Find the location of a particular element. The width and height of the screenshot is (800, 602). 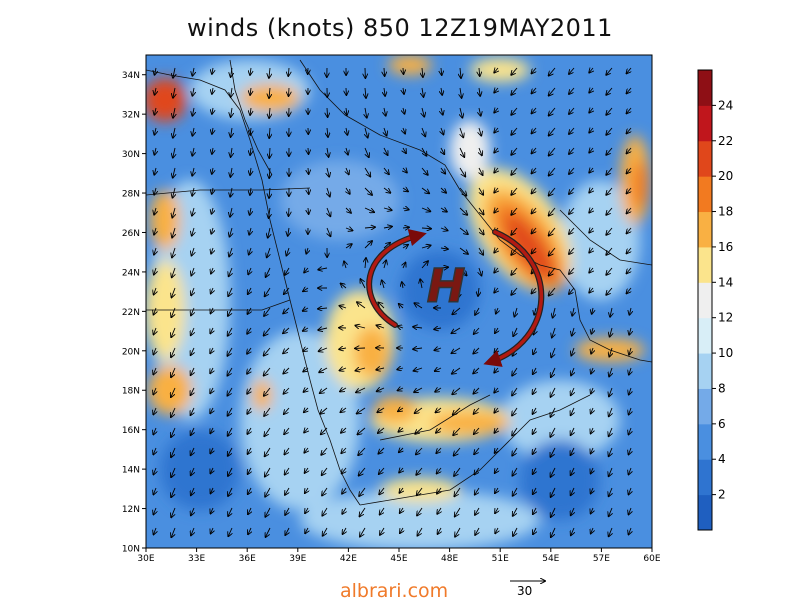

colorbar-label: 4 is located at coordinates (722, 459).